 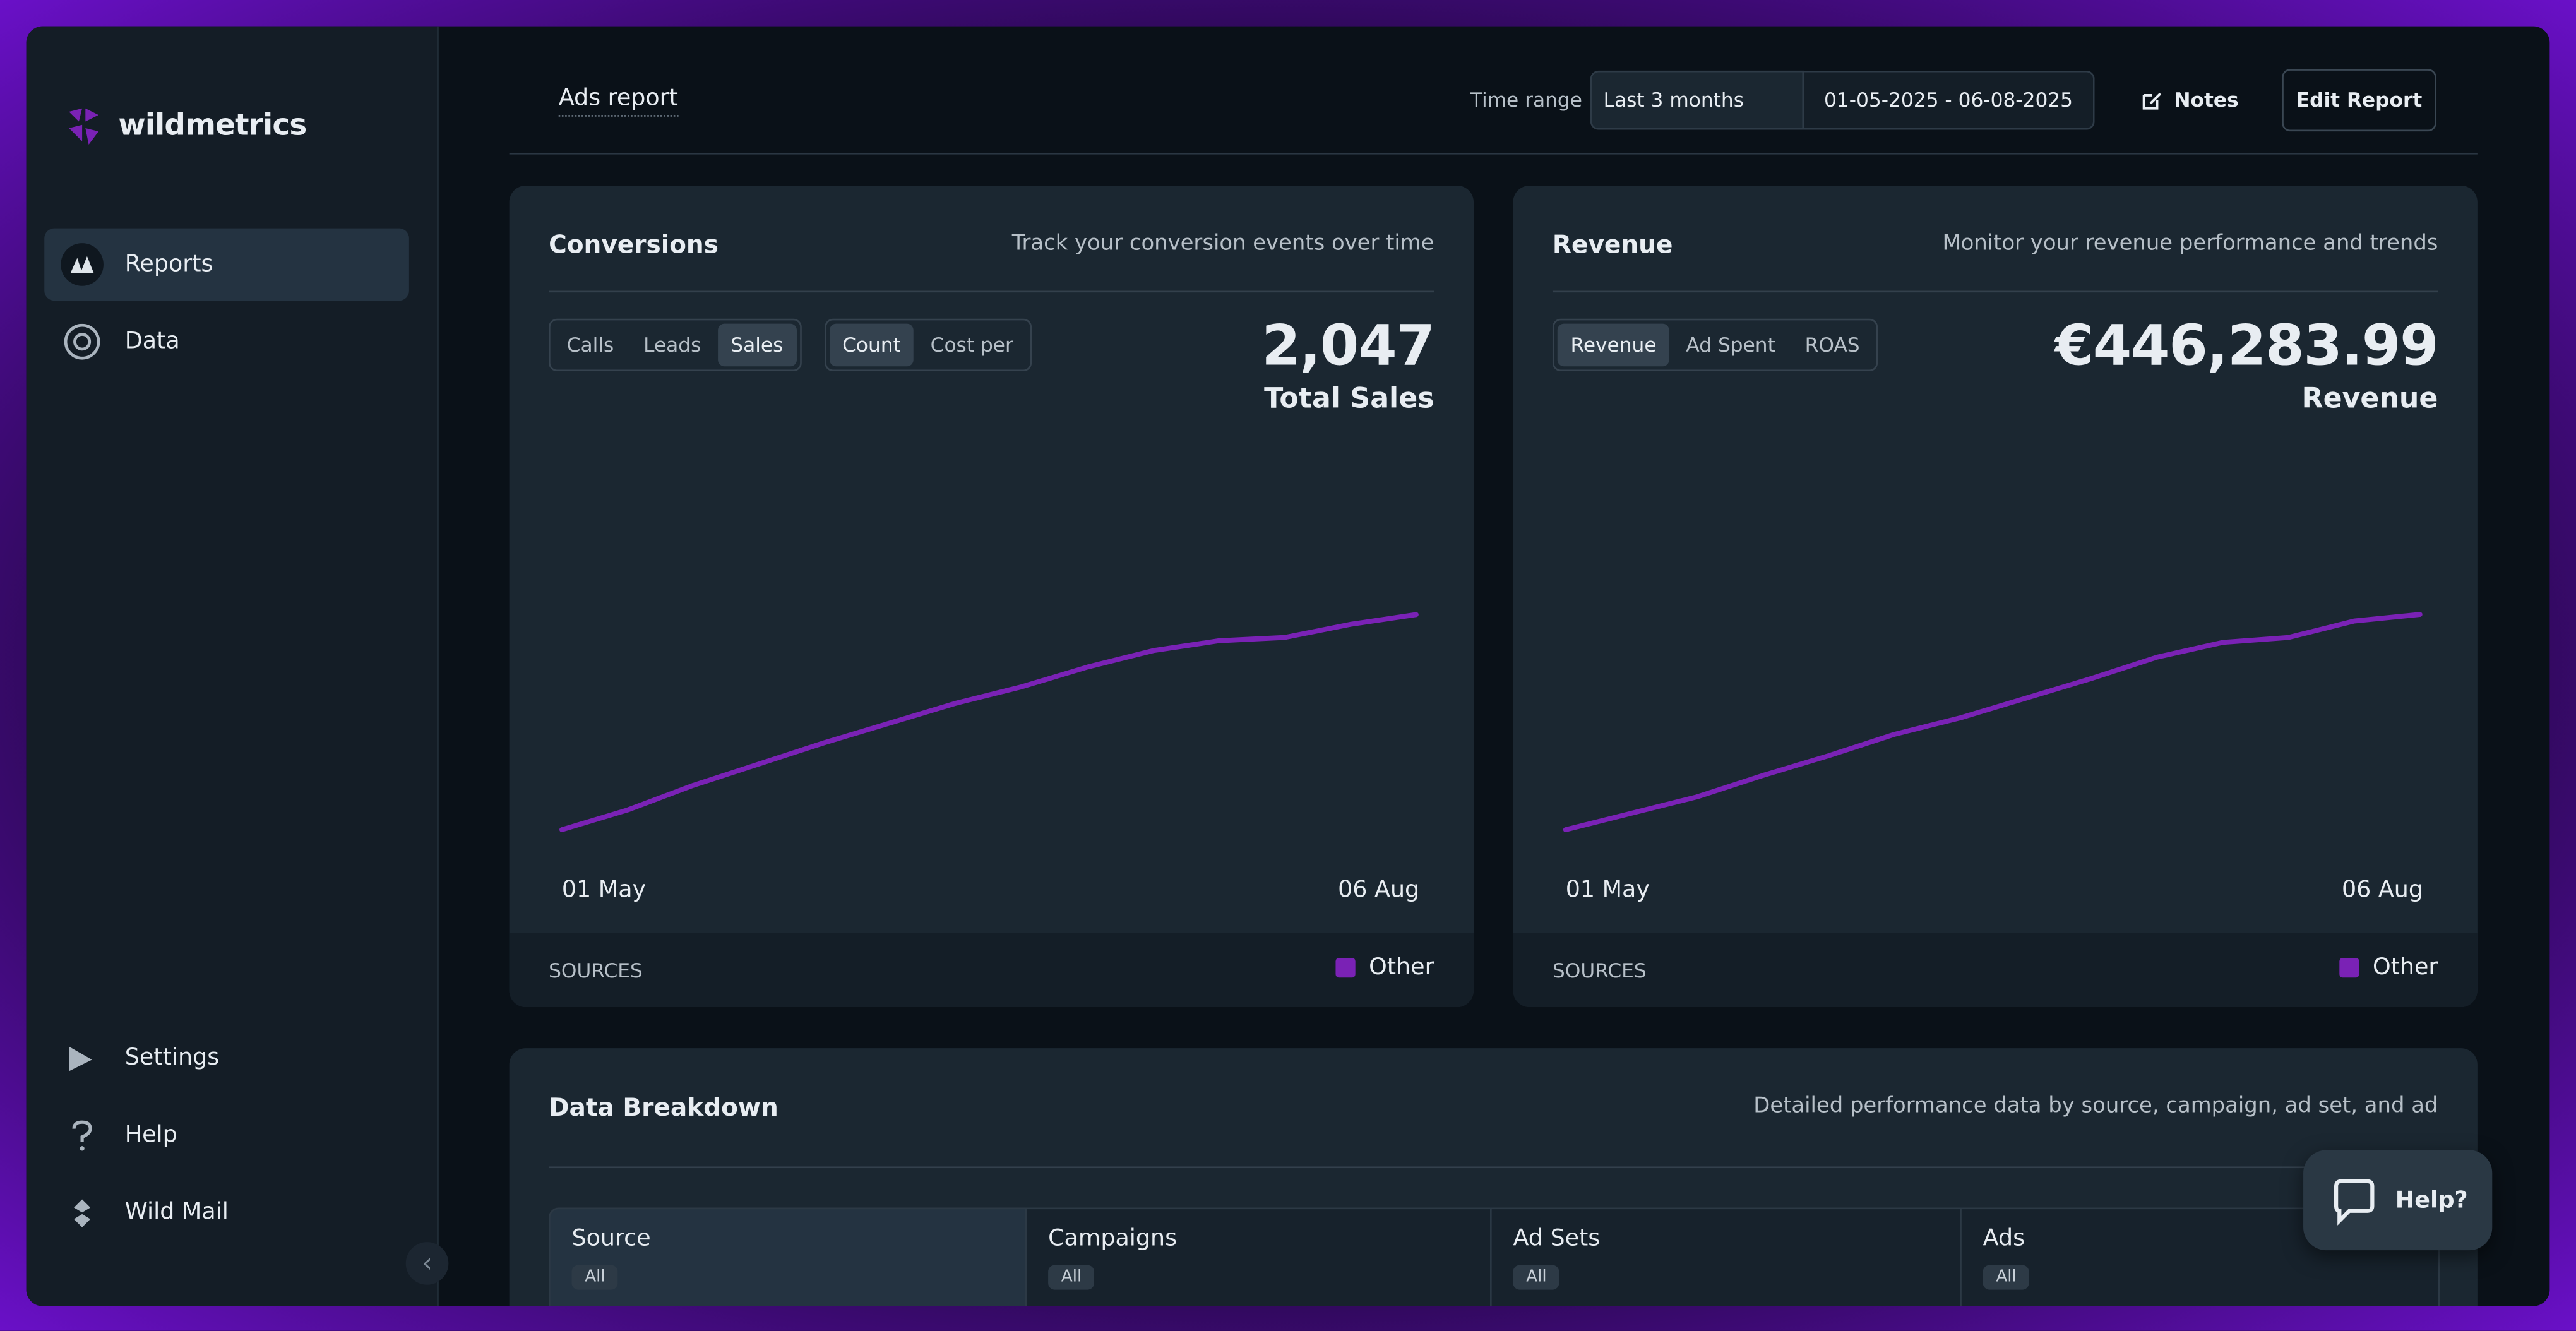 What do you see at coordinates (226, 1058) in the screenshot?
I see `nav-item: Settings` at bounding box center [226, 1058].